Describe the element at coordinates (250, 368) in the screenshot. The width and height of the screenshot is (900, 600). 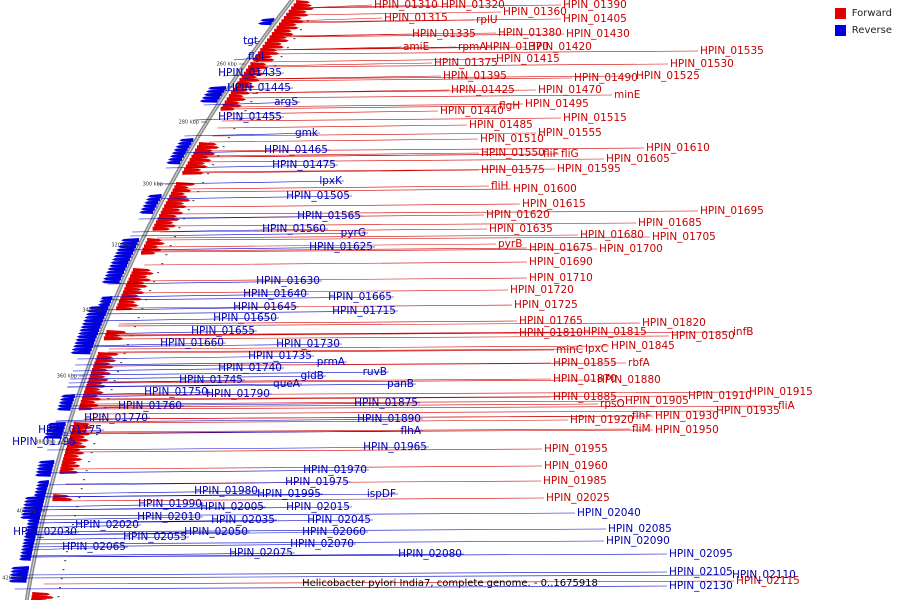
I see `reverse-gene-label: HPIN_01740` at that location.